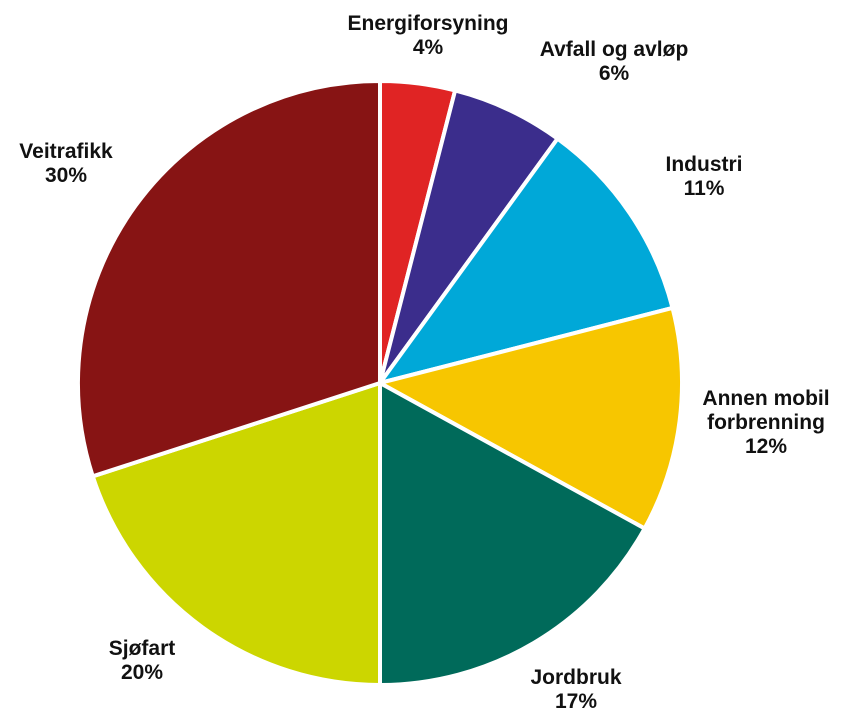 The image size is (842, 716). Describe the element at coordinates (142, 648) in the screenshot. I see `slice-name-label: Sjøfart` at that location.